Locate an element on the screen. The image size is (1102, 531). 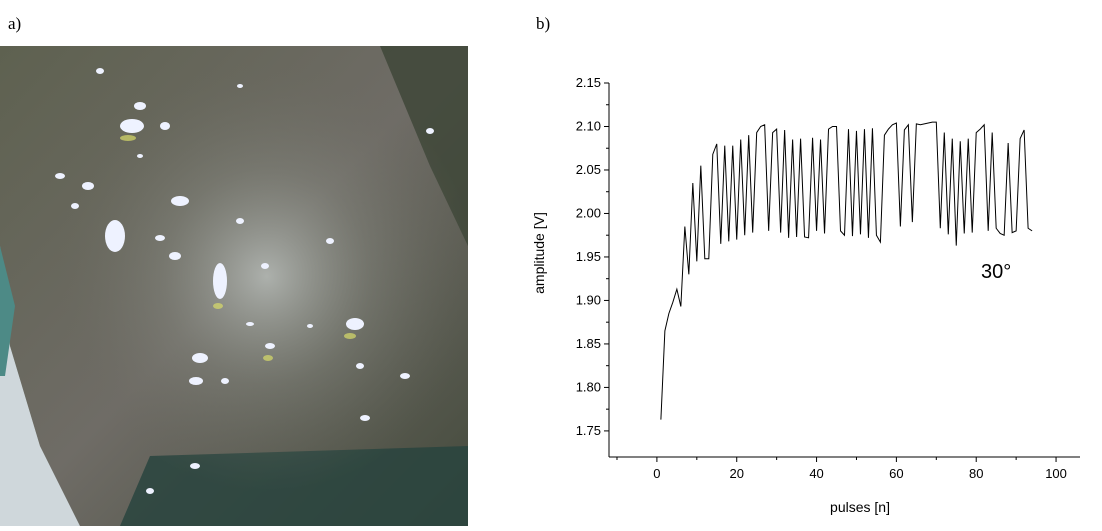
y-tick-label: 2.00 is located at coordinates (588, 212).